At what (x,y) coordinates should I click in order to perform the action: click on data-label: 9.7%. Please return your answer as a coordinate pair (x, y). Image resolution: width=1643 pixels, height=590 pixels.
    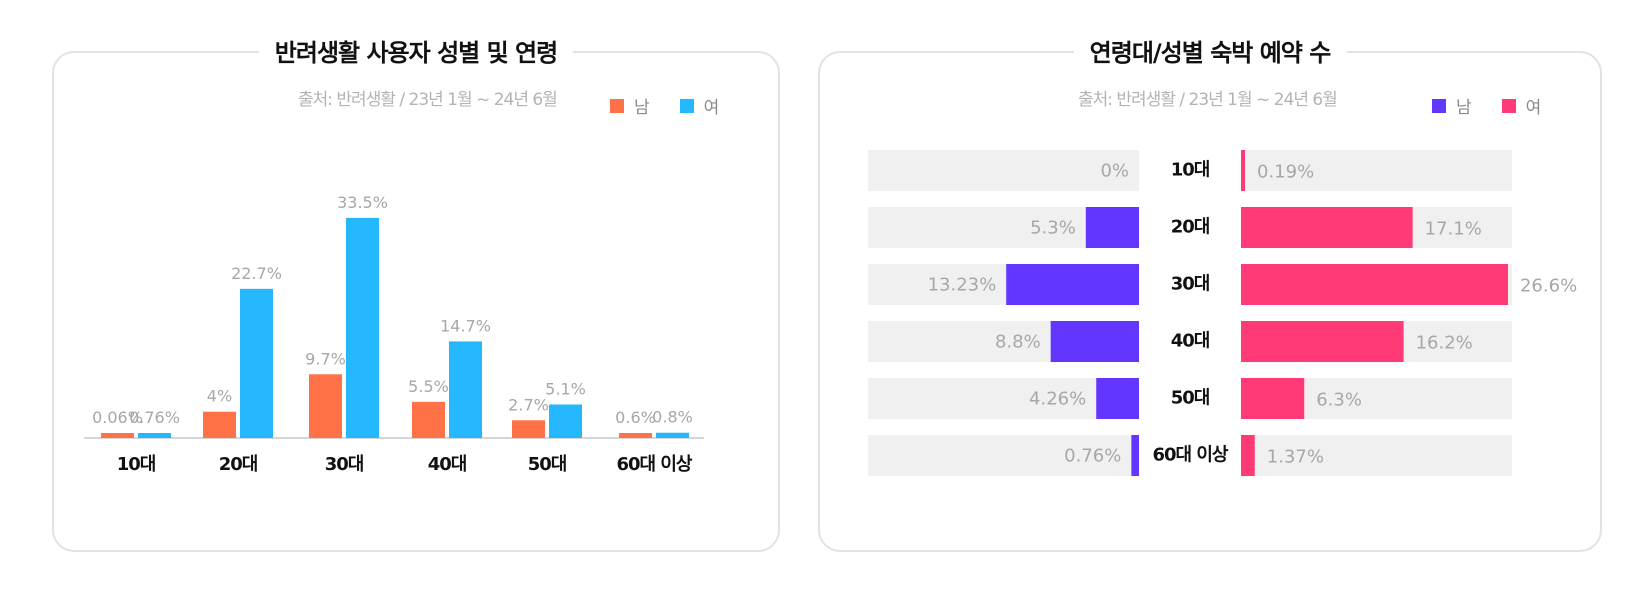
    Looking at the image, I should click on (325, 358).